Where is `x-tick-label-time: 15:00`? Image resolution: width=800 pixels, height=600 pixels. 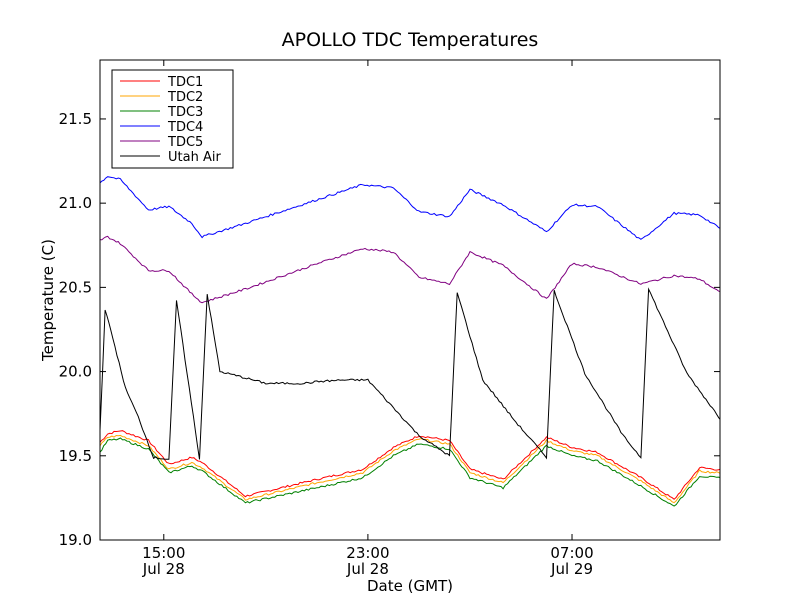
x-tick-label-time: 15:00 is located at coordinates (163, 553).